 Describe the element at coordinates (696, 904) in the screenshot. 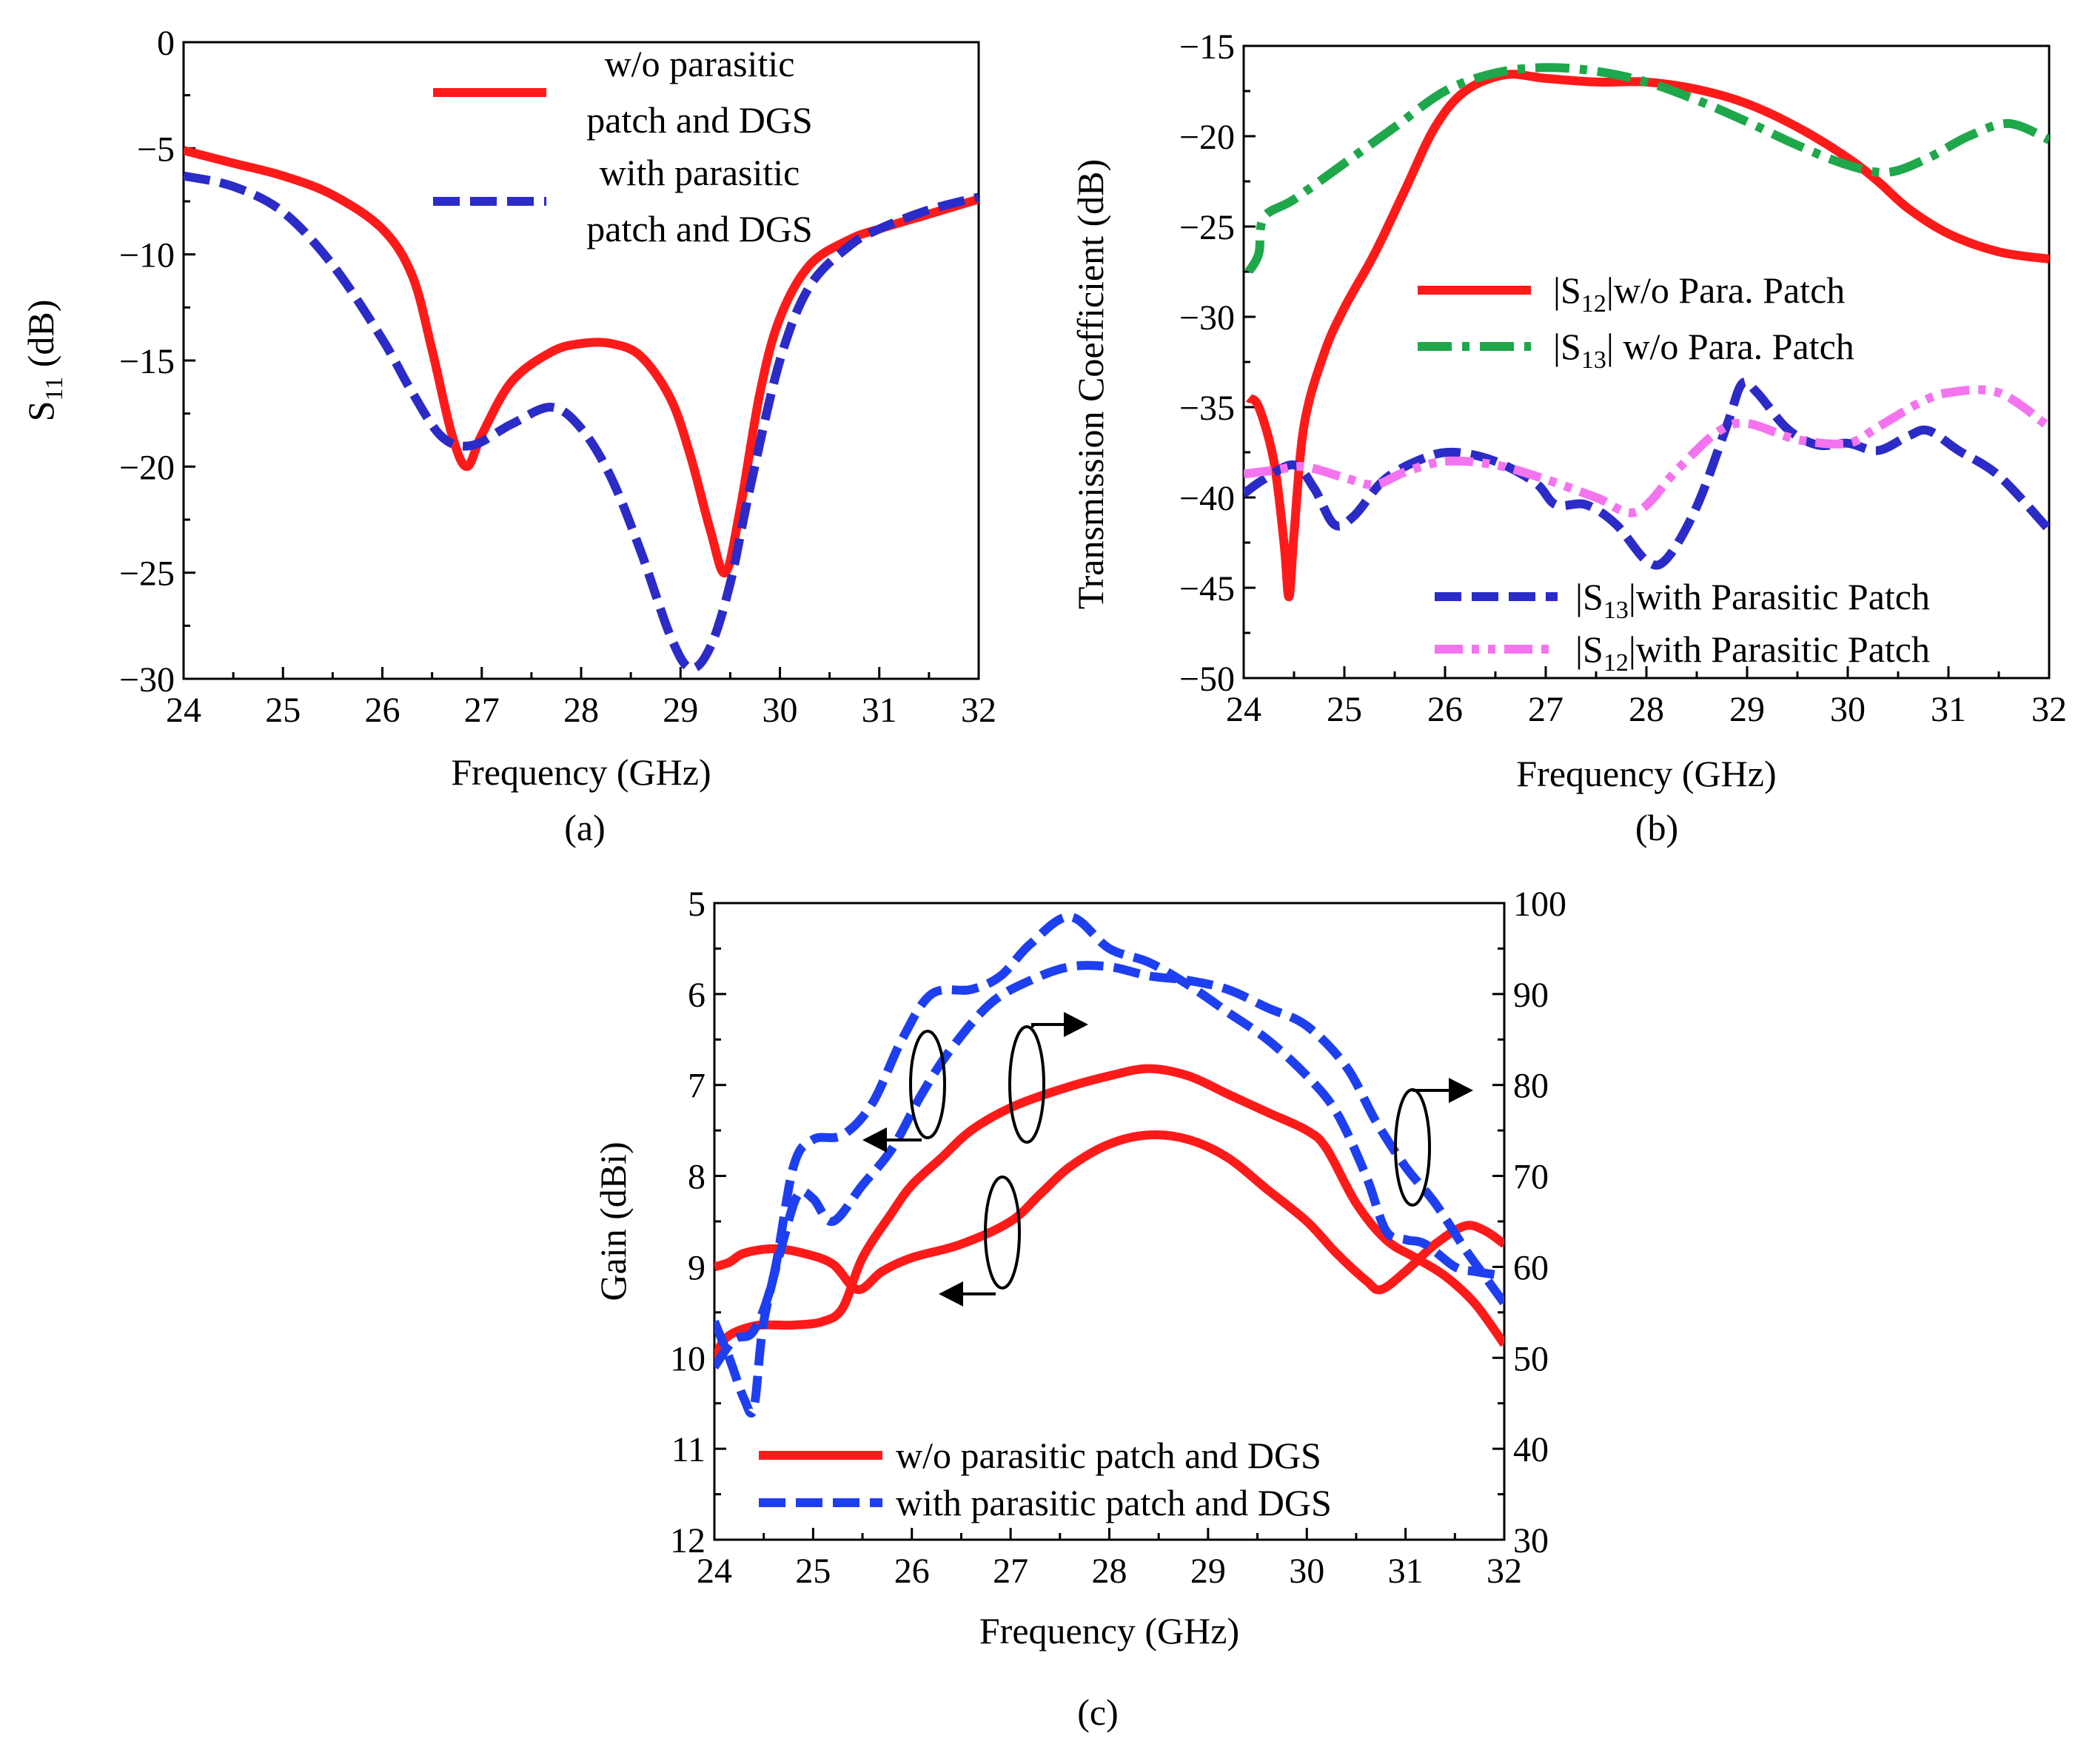

I see `y-tick-label: 5` at that location.